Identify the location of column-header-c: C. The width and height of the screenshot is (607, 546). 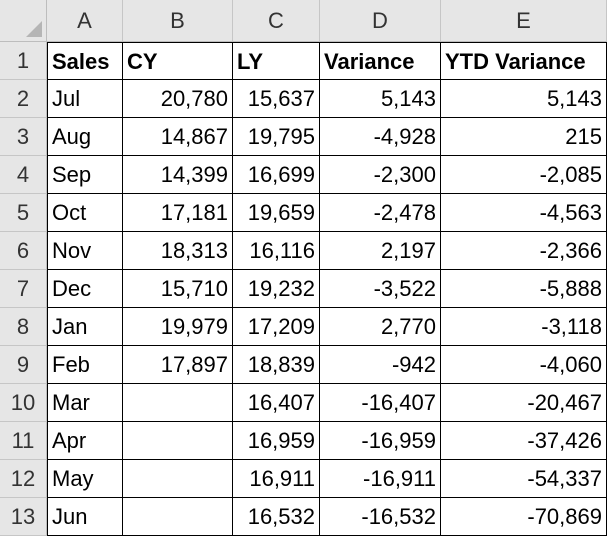
(276, 21).